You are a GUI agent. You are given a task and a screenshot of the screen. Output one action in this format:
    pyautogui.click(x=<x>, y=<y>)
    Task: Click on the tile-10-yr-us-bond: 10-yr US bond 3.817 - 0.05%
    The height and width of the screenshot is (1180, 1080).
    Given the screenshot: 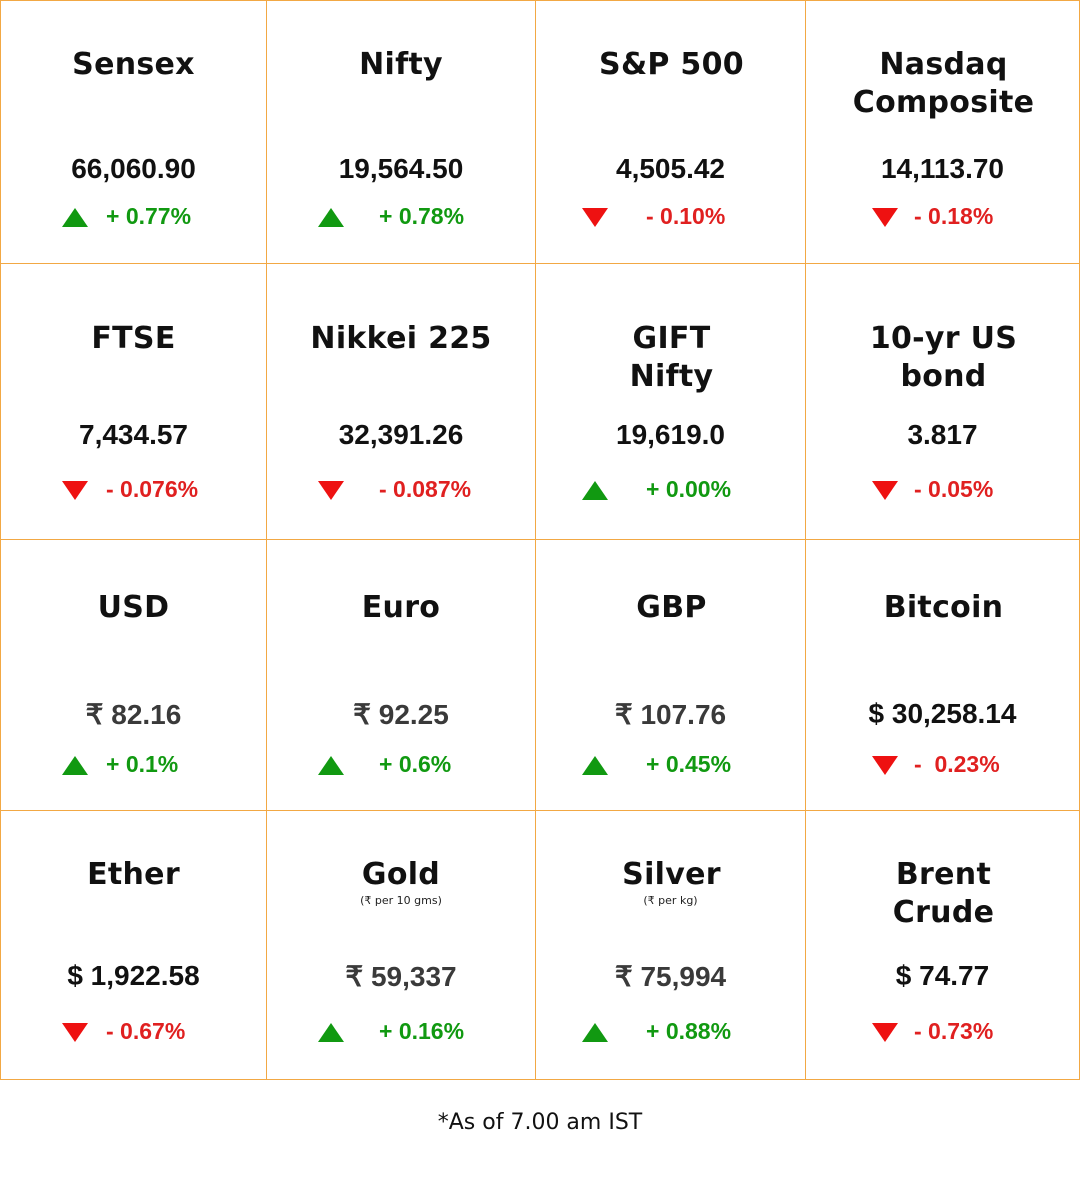 What is the action you would take?
    pyautogui.click(x=942, y=401)
    